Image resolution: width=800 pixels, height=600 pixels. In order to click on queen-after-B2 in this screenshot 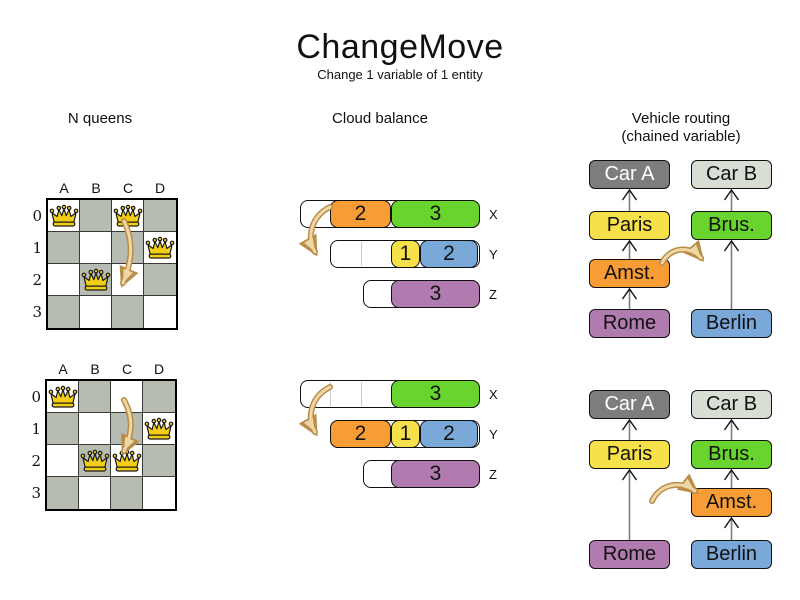, I will do `click(95, 461)`.